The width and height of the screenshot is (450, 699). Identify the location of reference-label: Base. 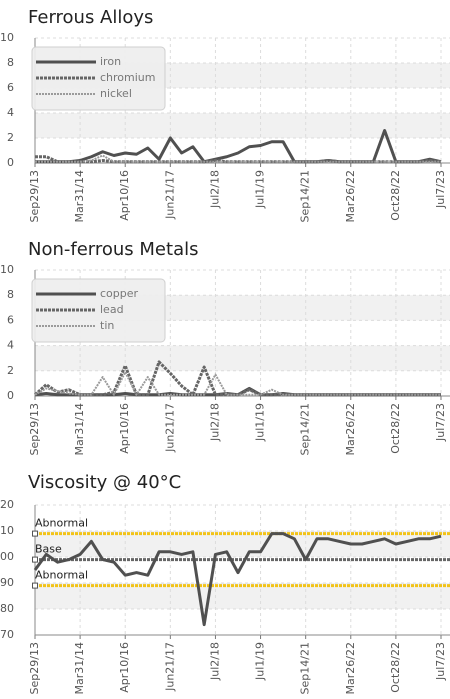
(48, 549).